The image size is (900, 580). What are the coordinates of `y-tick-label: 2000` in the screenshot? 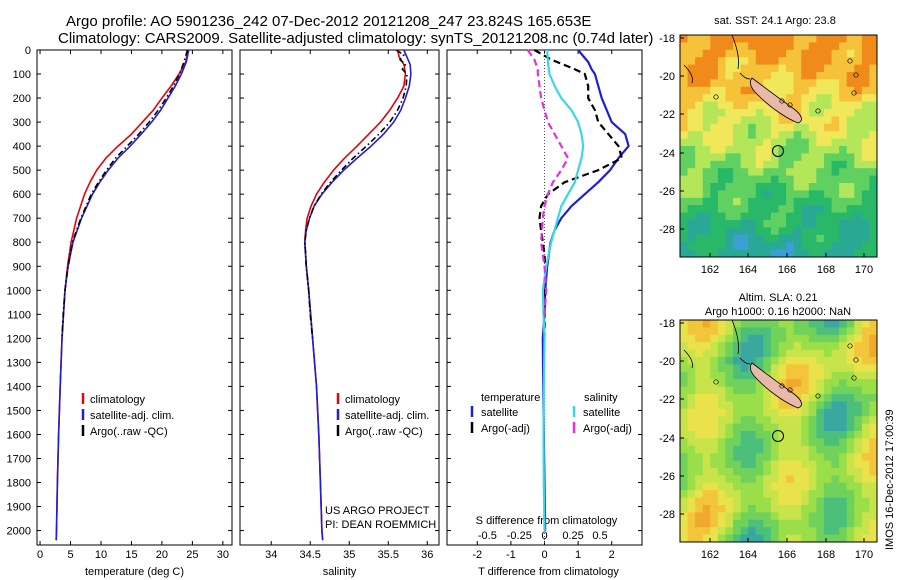 It's located at (19, 532).